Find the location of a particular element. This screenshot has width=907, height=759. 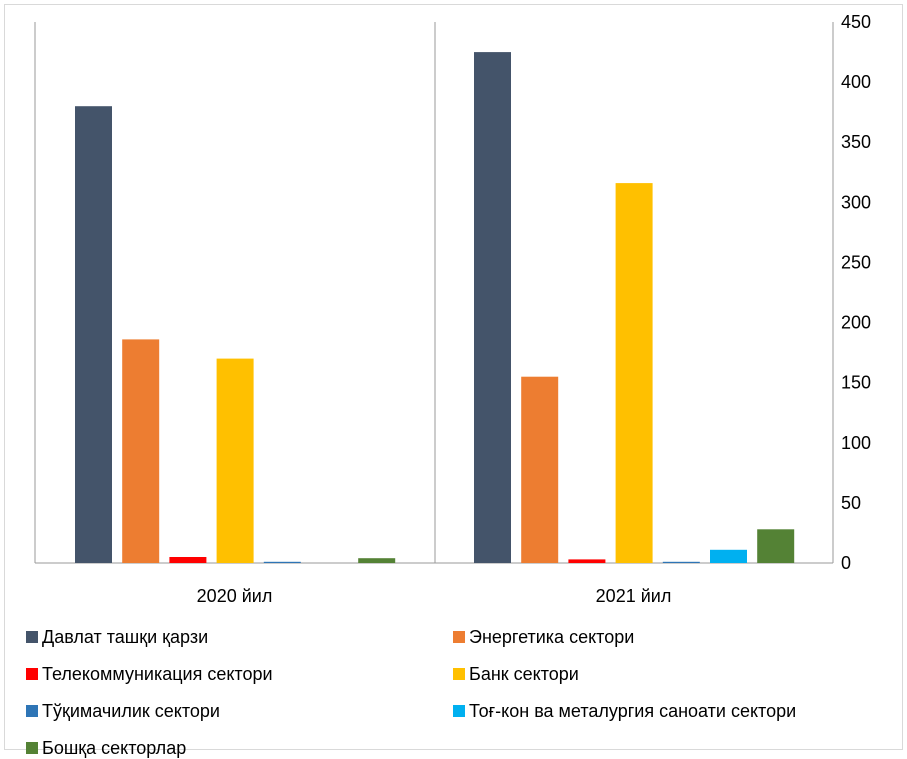

y-tick-label: 400 is located at coordinates (856, 82).